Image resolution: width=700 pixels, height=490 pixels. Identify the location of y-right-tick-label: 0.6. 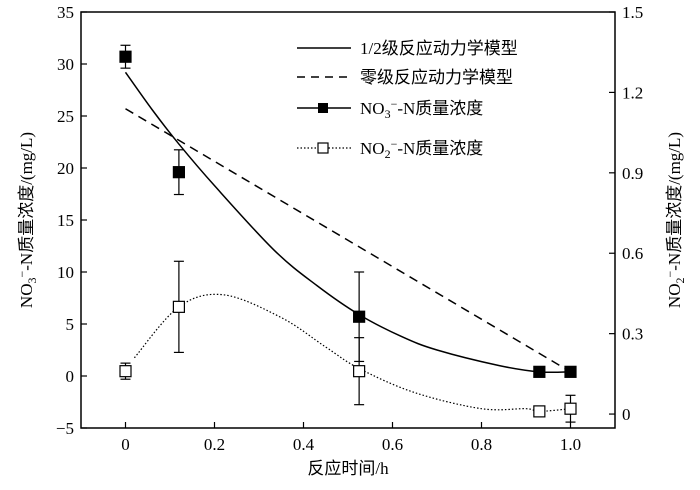
(632, 253).